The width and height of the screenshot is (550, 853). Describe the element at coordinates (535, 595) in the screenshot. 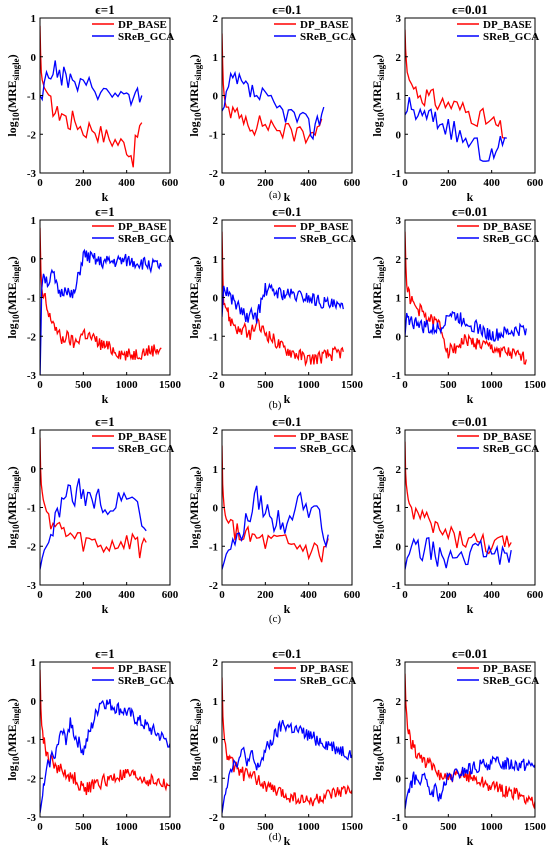

I see `x-tick-label: 600` at that location.